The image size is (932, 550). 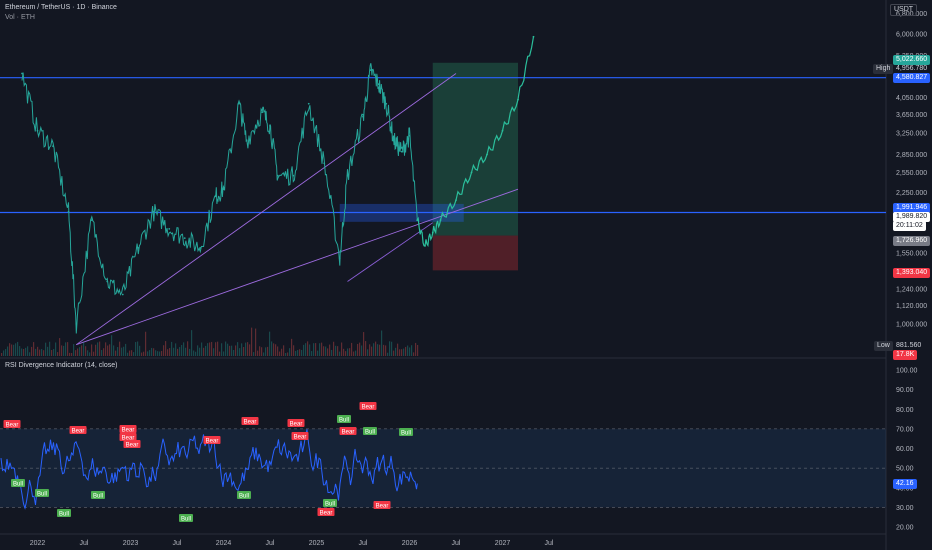 I want to click on price-axis-tick: 3,650.000, so click(x=911, y=115).